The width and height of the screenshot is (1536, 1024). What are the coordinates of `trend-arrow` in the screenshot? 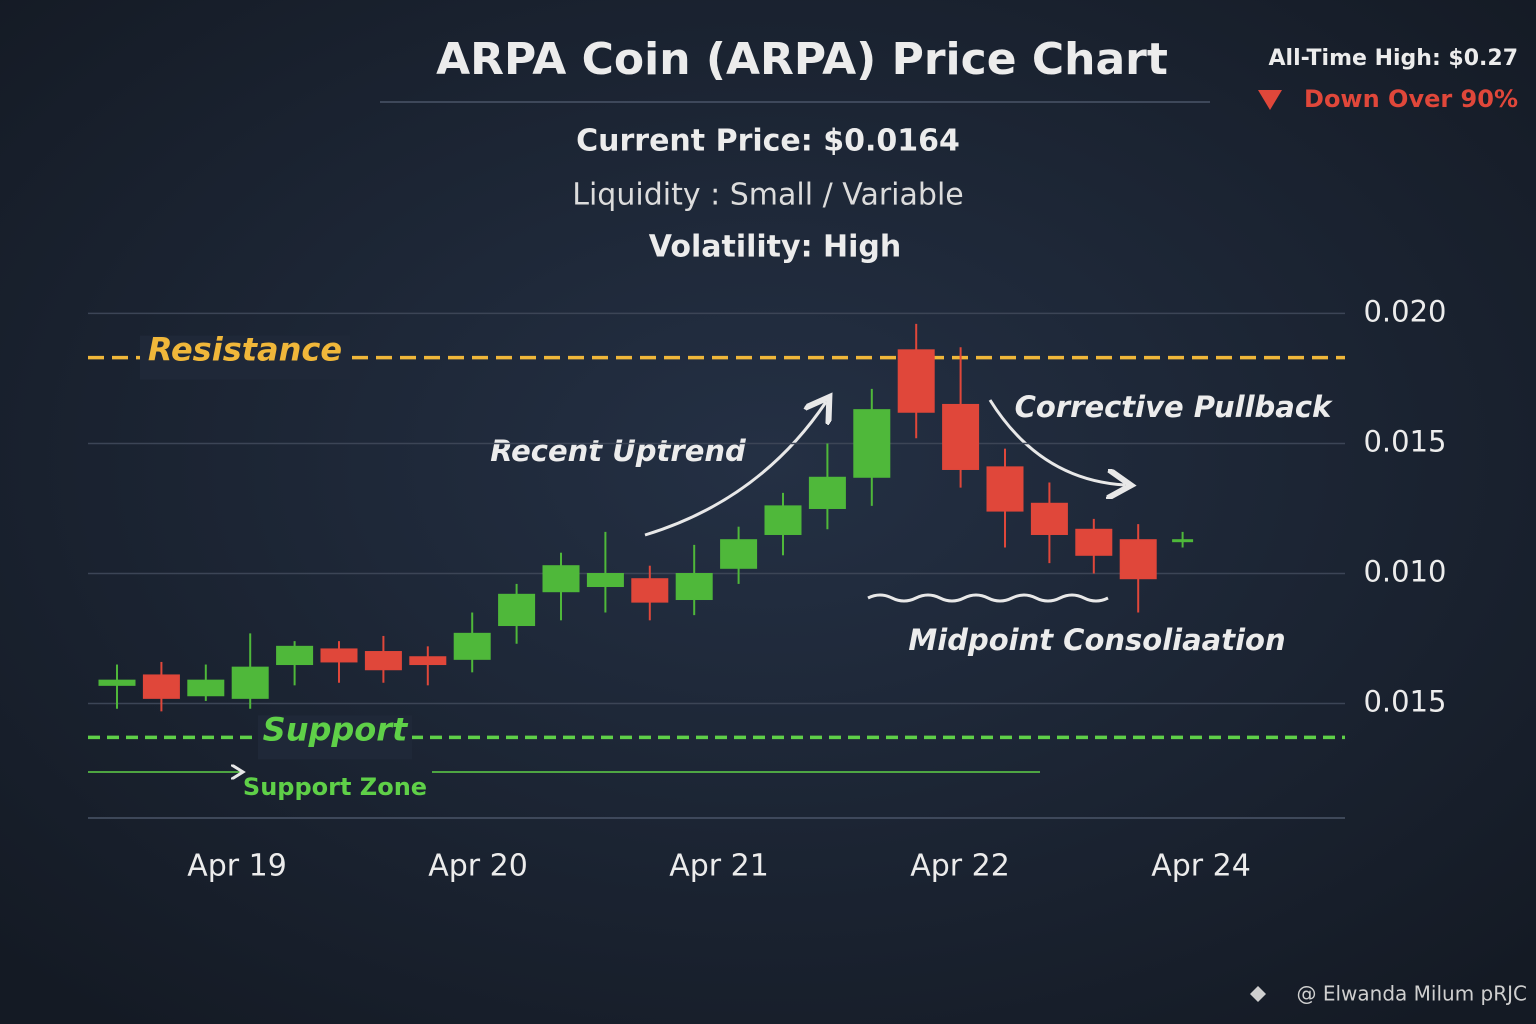 It's located at (735, 469).